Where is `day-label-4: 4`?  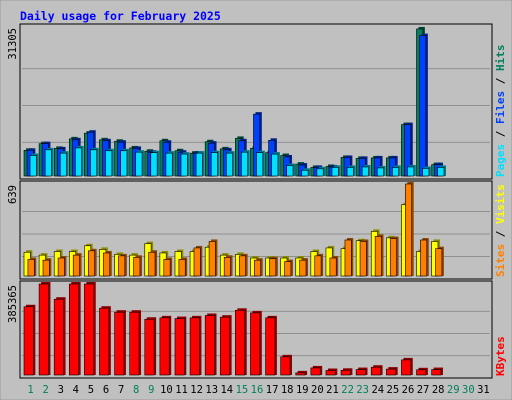 day-label-4: 4 is located at coordinates (76, 390).